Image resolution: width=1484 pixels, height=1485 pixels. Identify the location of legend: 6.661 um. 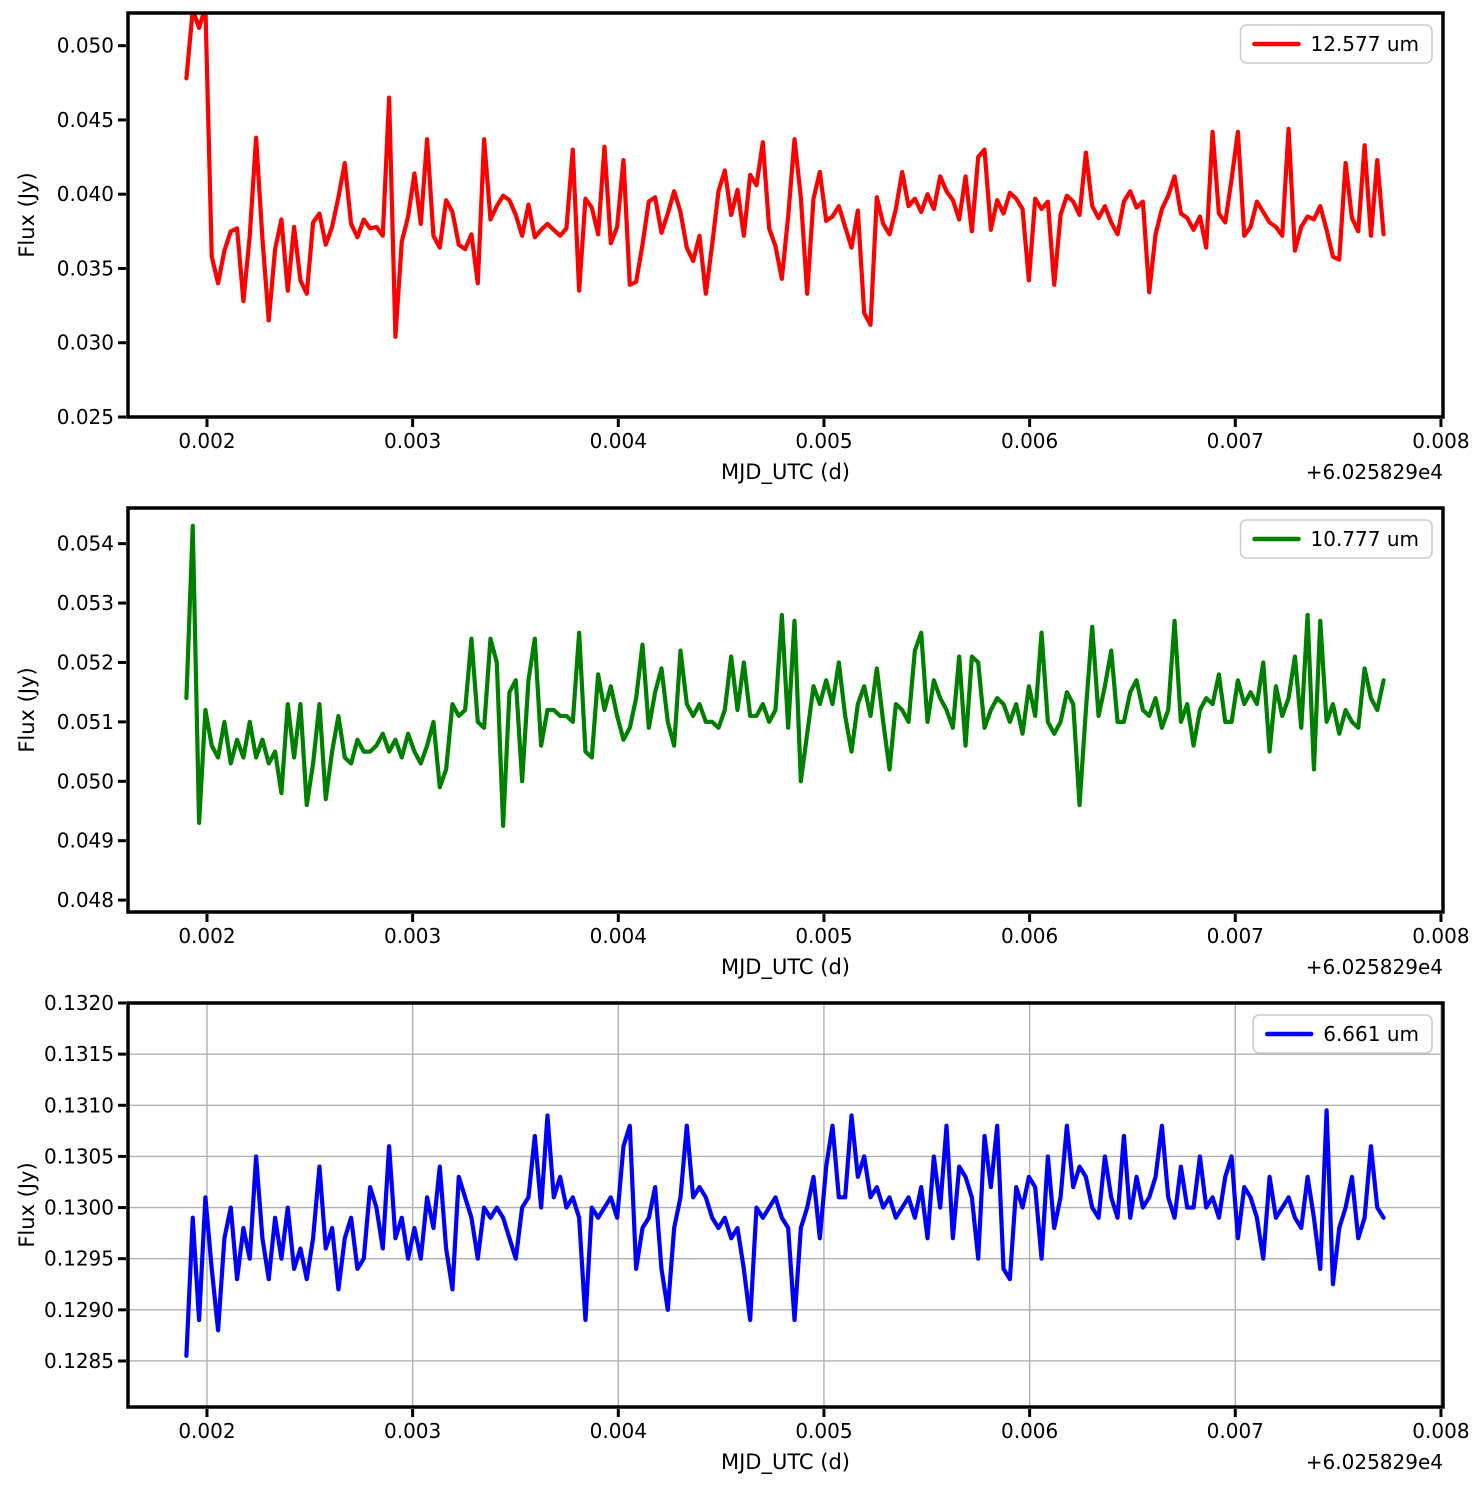
(1342, 1034).